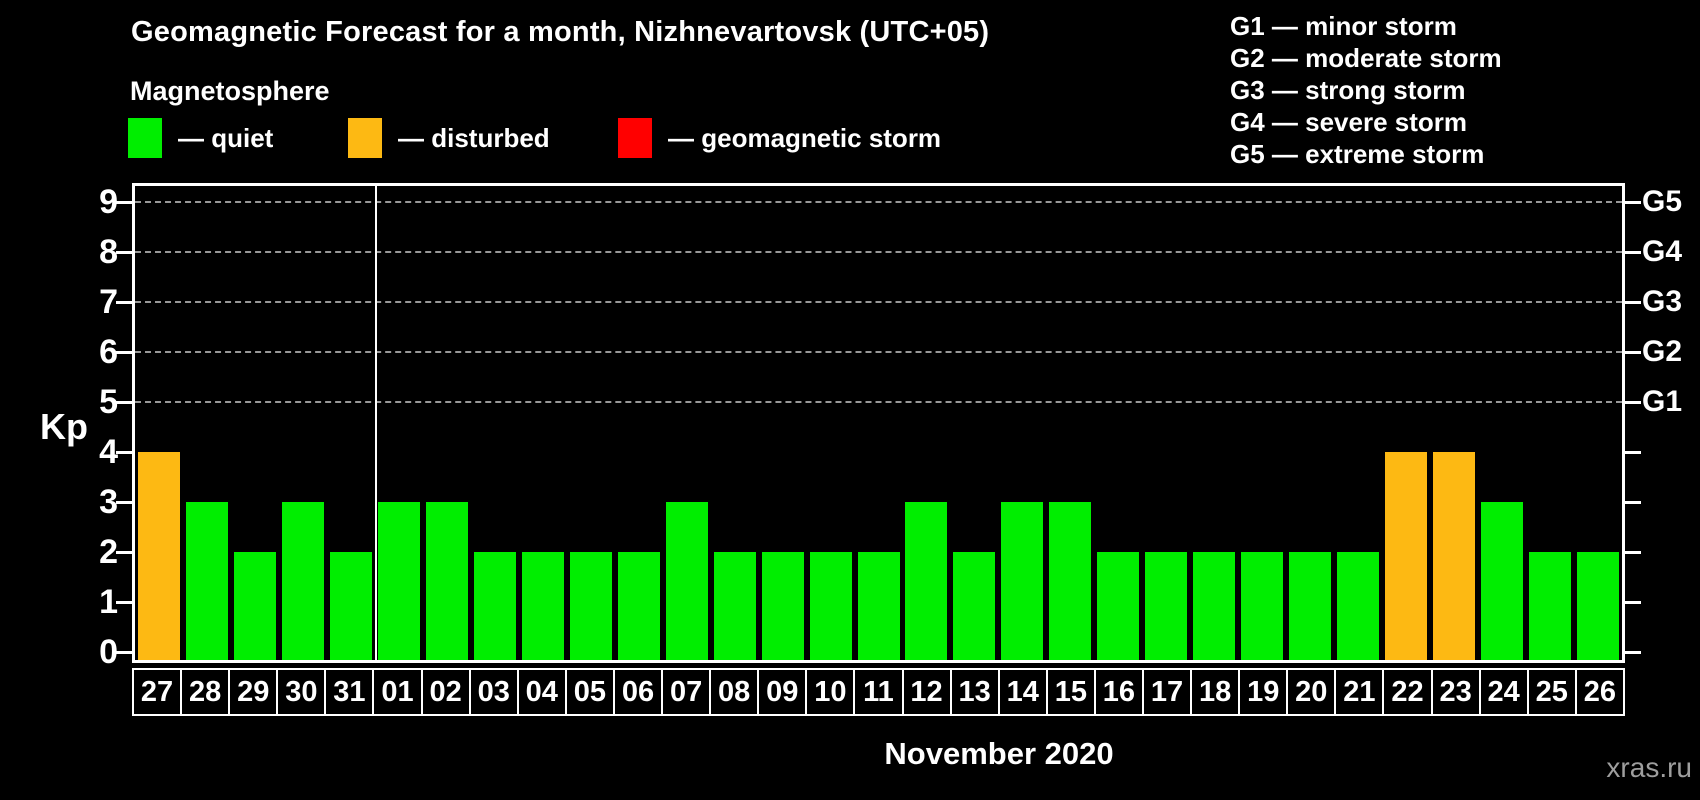  I want to click on date-label-09: 09, so click(781, 692).